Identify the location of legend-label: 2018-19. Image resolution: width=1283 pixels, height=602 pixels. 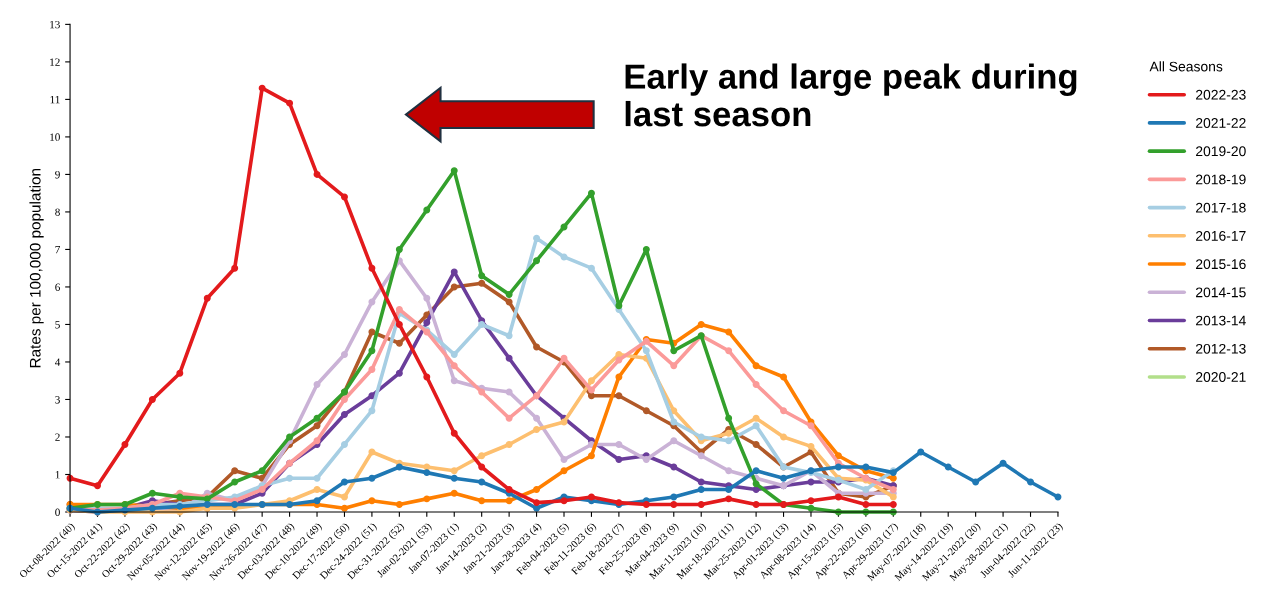
(1221, 179).